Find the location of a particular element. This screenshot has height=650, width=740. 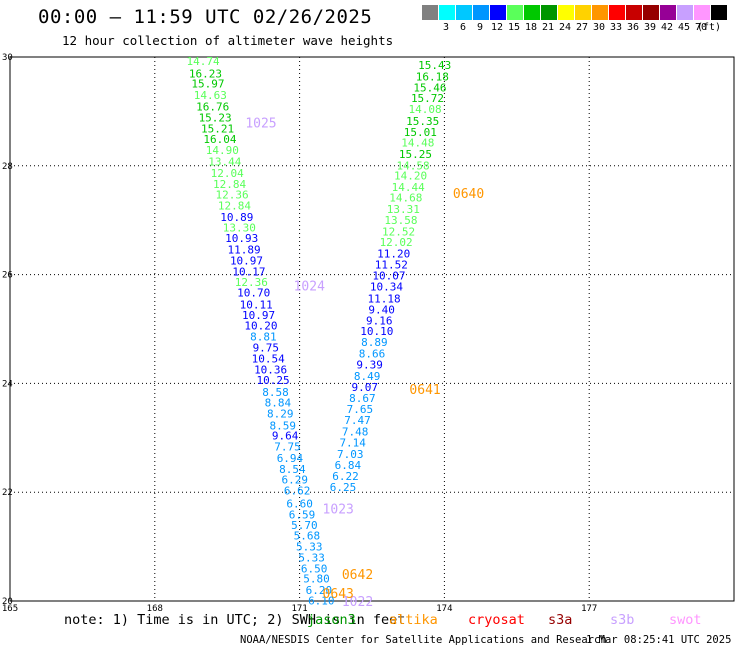

wave-height-label: 14.20 is located at coordinates (410, 176).